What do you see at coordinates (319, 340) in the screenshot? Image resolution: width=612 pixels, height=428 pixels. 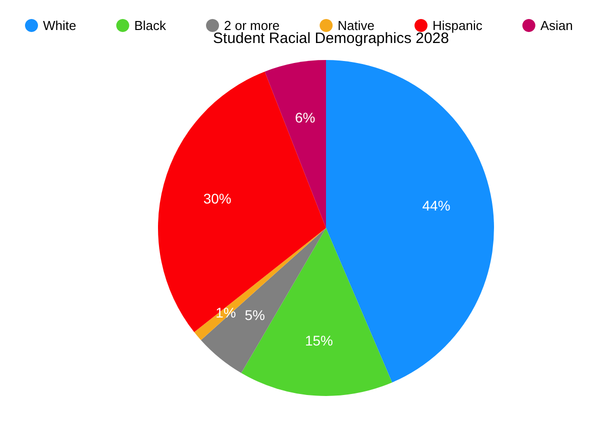 I see `data-label: 15%` at bounding box center [319, 340].